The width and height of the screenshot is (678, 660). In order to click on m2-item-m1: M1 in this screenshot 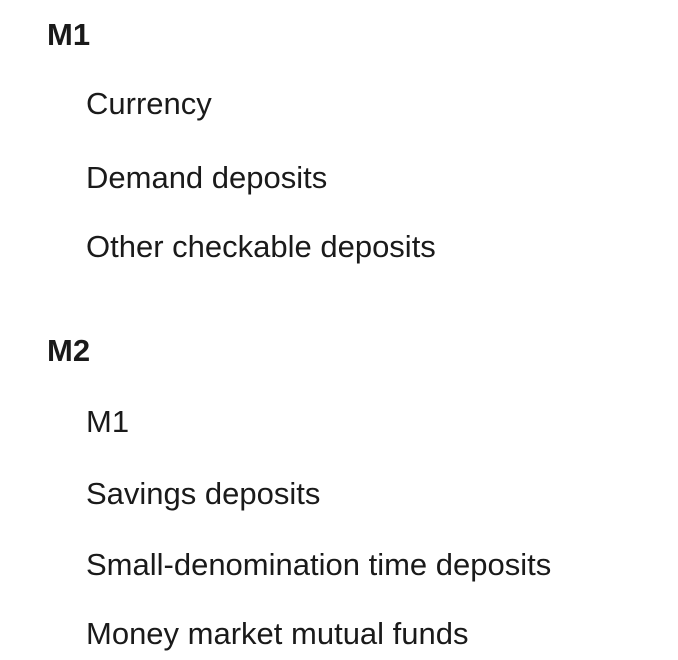, I will do `click(108, 421)`.